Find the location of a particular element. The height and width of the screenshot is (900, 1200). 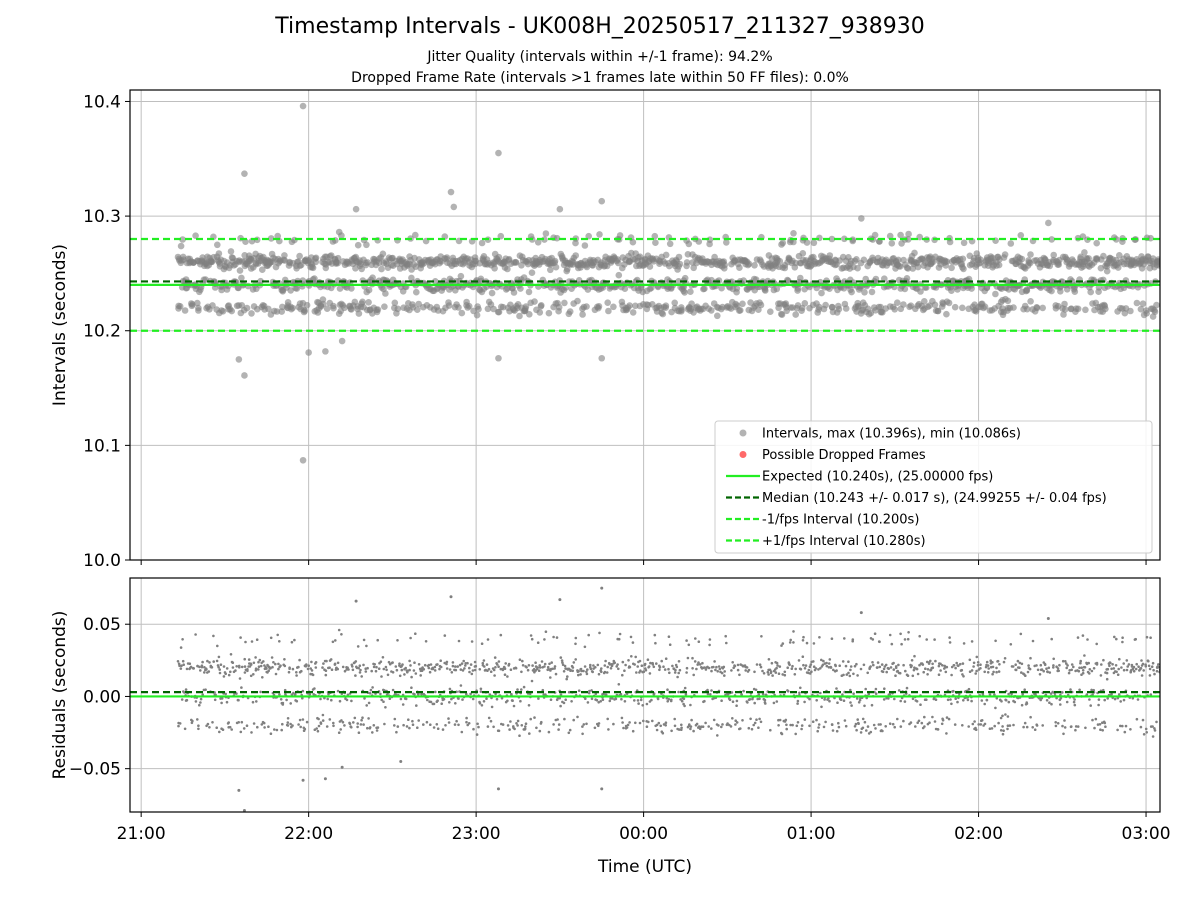

y-tick-label: −0.05 is located at coordinates (95, 770).